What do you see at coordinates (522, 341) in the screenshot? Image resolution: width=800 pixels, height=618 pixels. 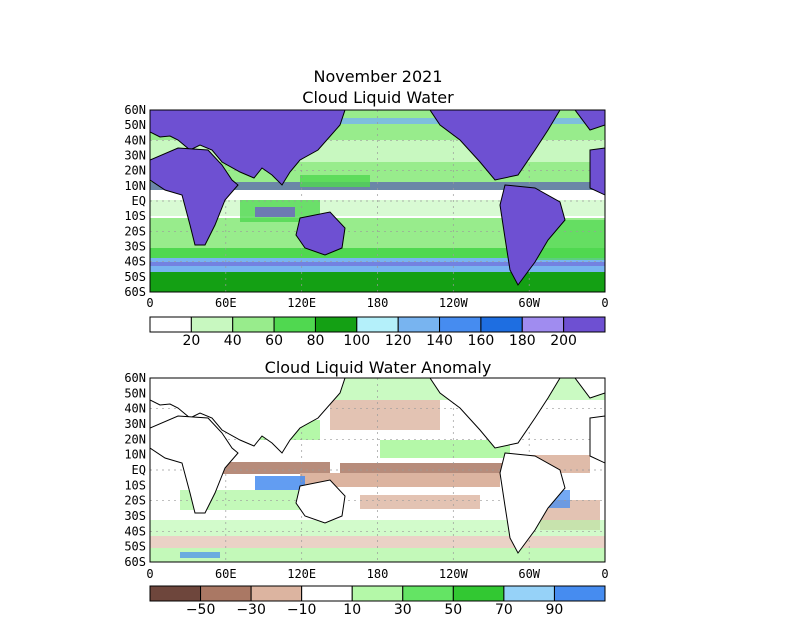 I see `colorbar-tick-label: 180` at bounding box center [522, 341].